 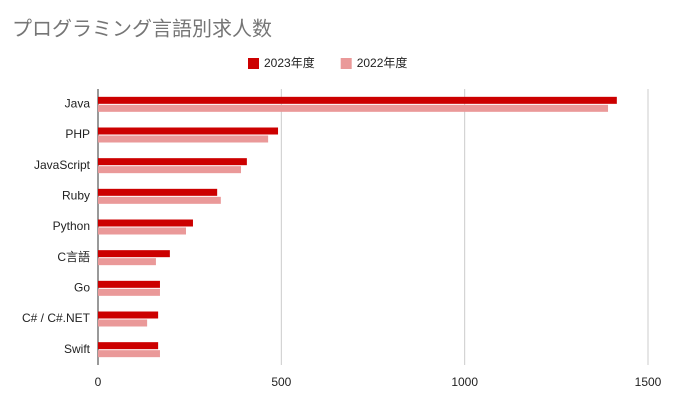 I want to click on y-tick-label: C# / C#.NET, so click(x=56, y=318).